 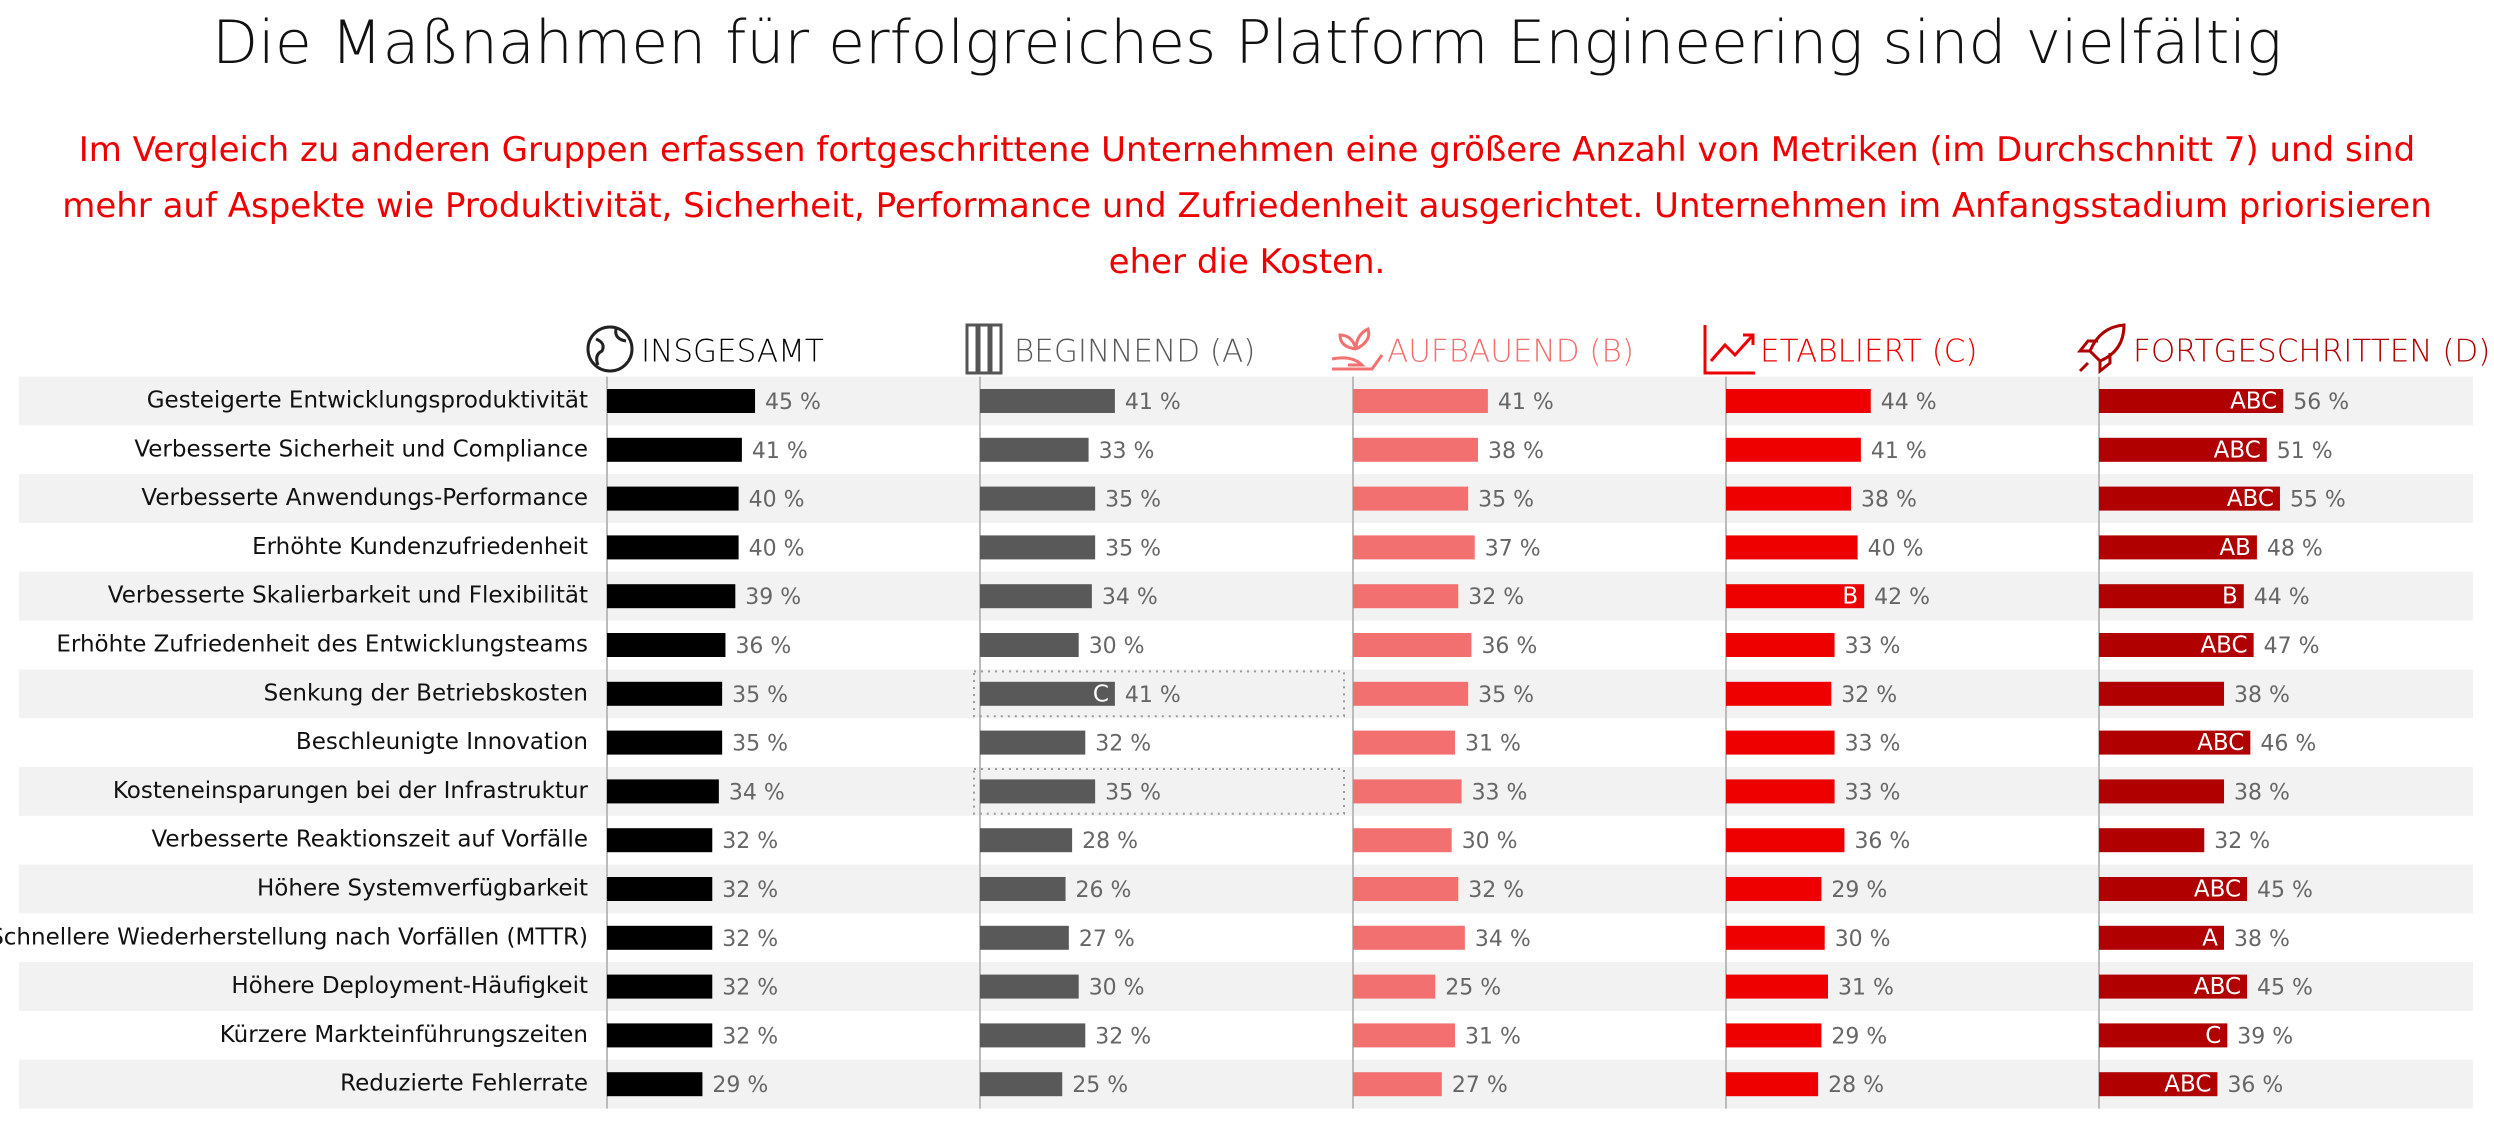 I want to click on value-label: 28 %, so click(x=1110, y=841).